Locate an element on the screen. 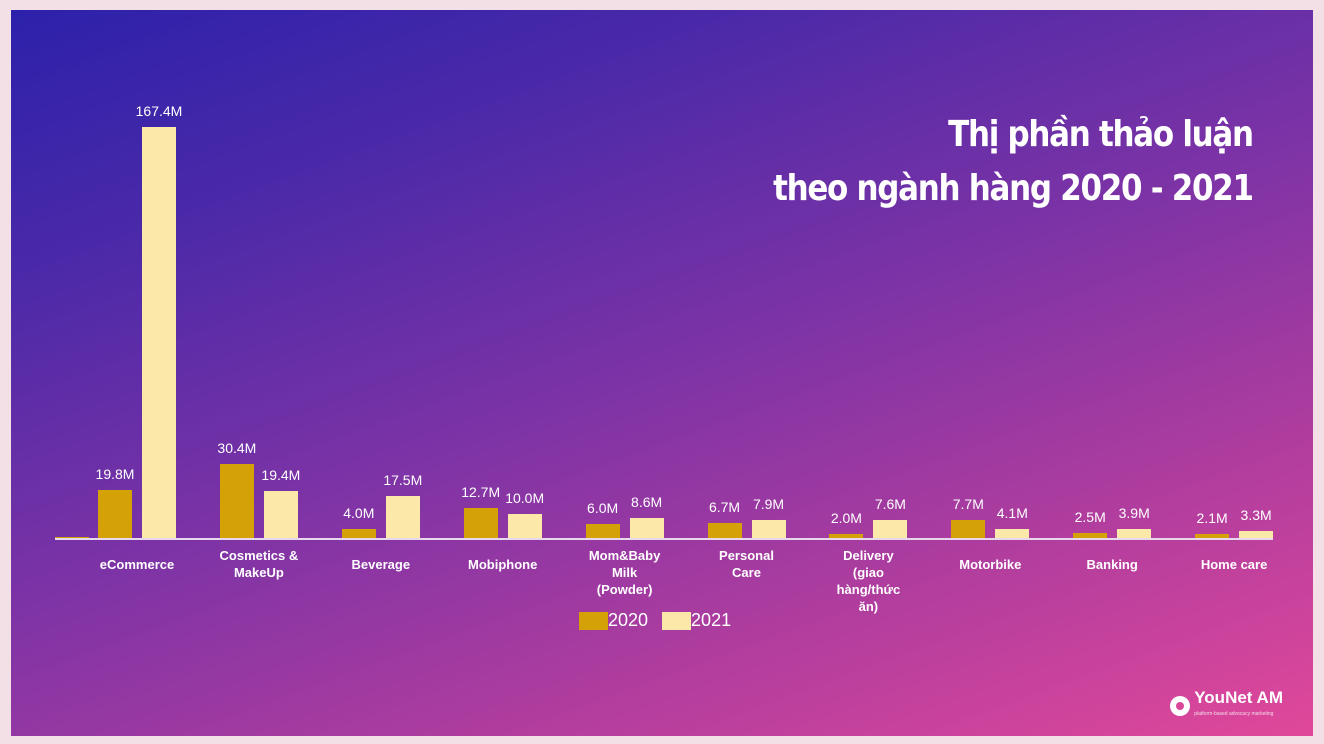 Image resolution: width=1324 pixels, height=744 pixels. legend-swatch-2020 is located at coordinates (593, 620).